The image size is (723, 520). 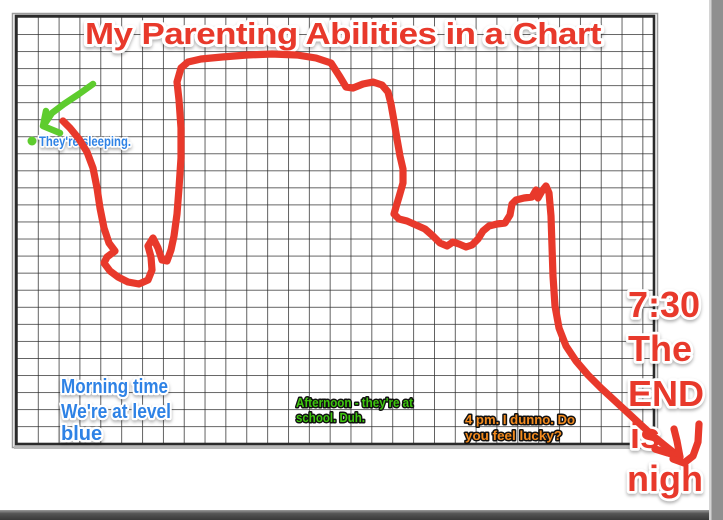 What do you see at coordinates (81, 434) in the screenshot?
I see `morning-line-3: blue` at bounding box center [81, 434].